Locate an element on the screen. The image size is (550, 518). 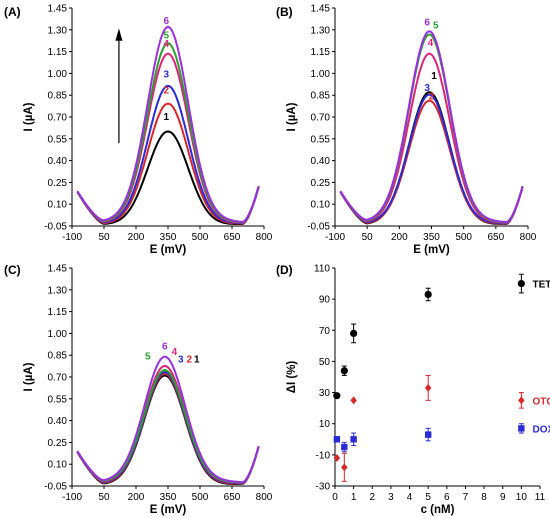
y-tick-label: -30 is located at coordinates (323, 487).